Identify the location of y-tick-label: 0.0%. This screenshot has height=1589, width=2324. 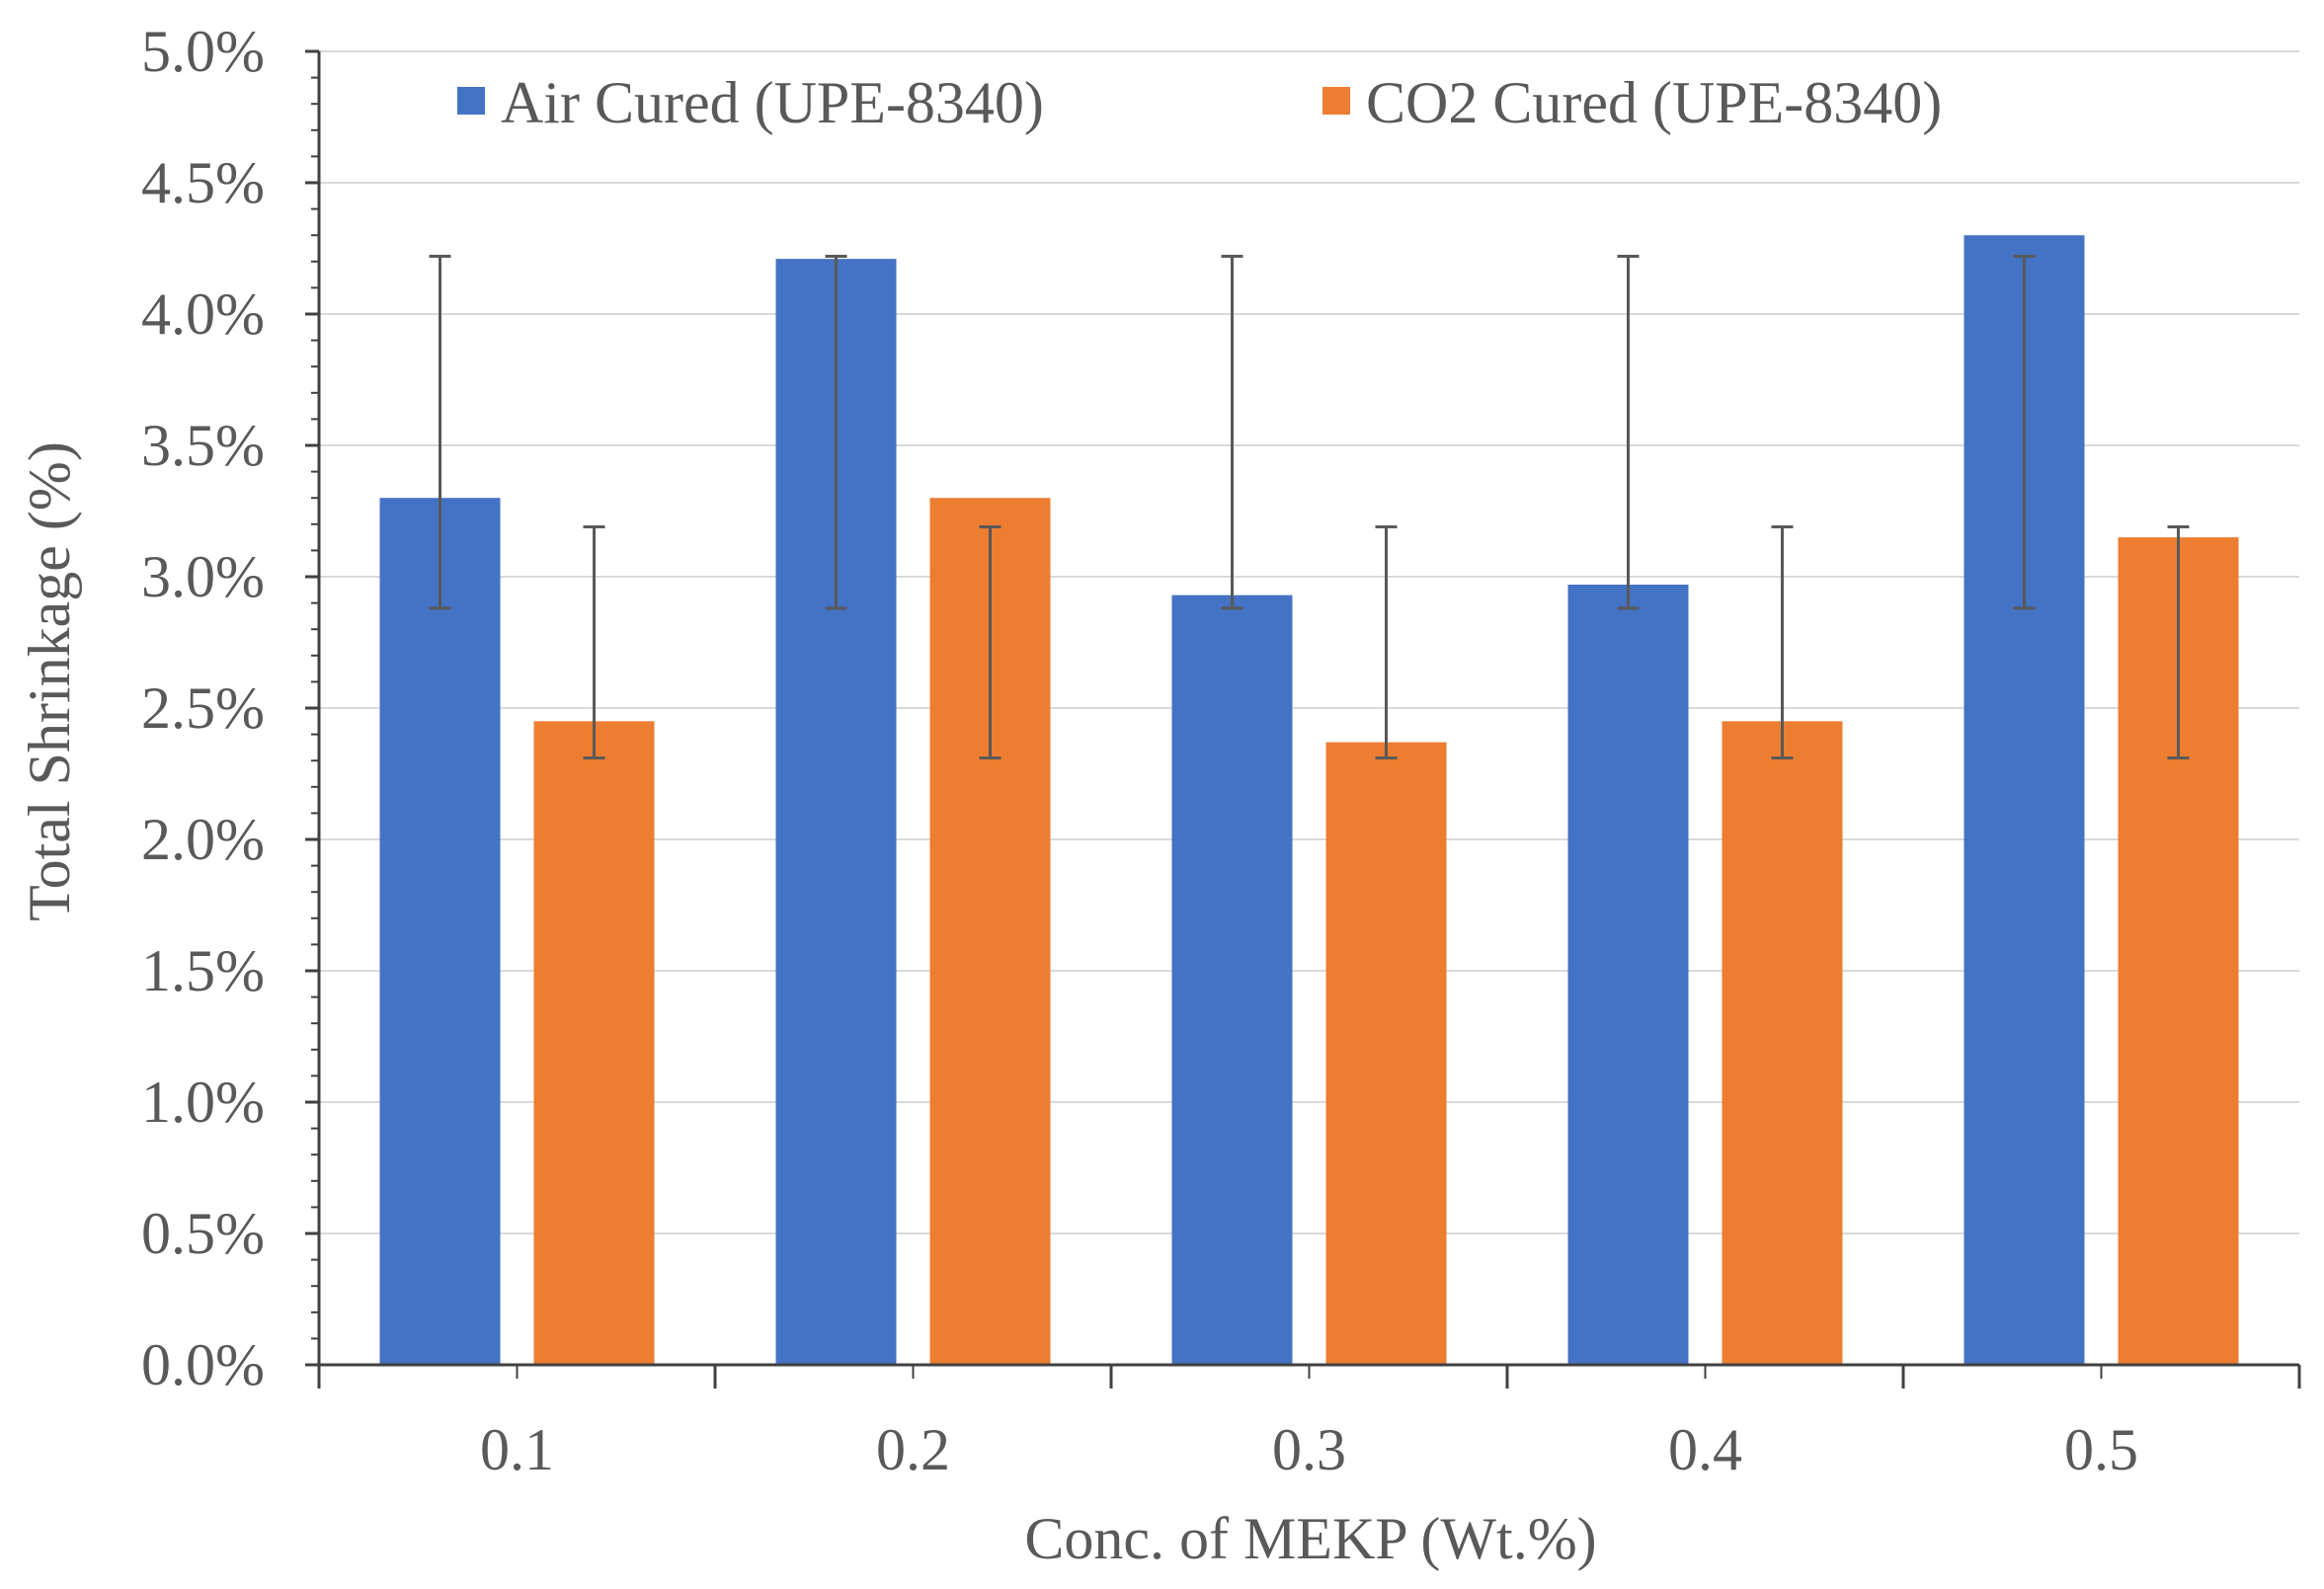
(203, 1364).